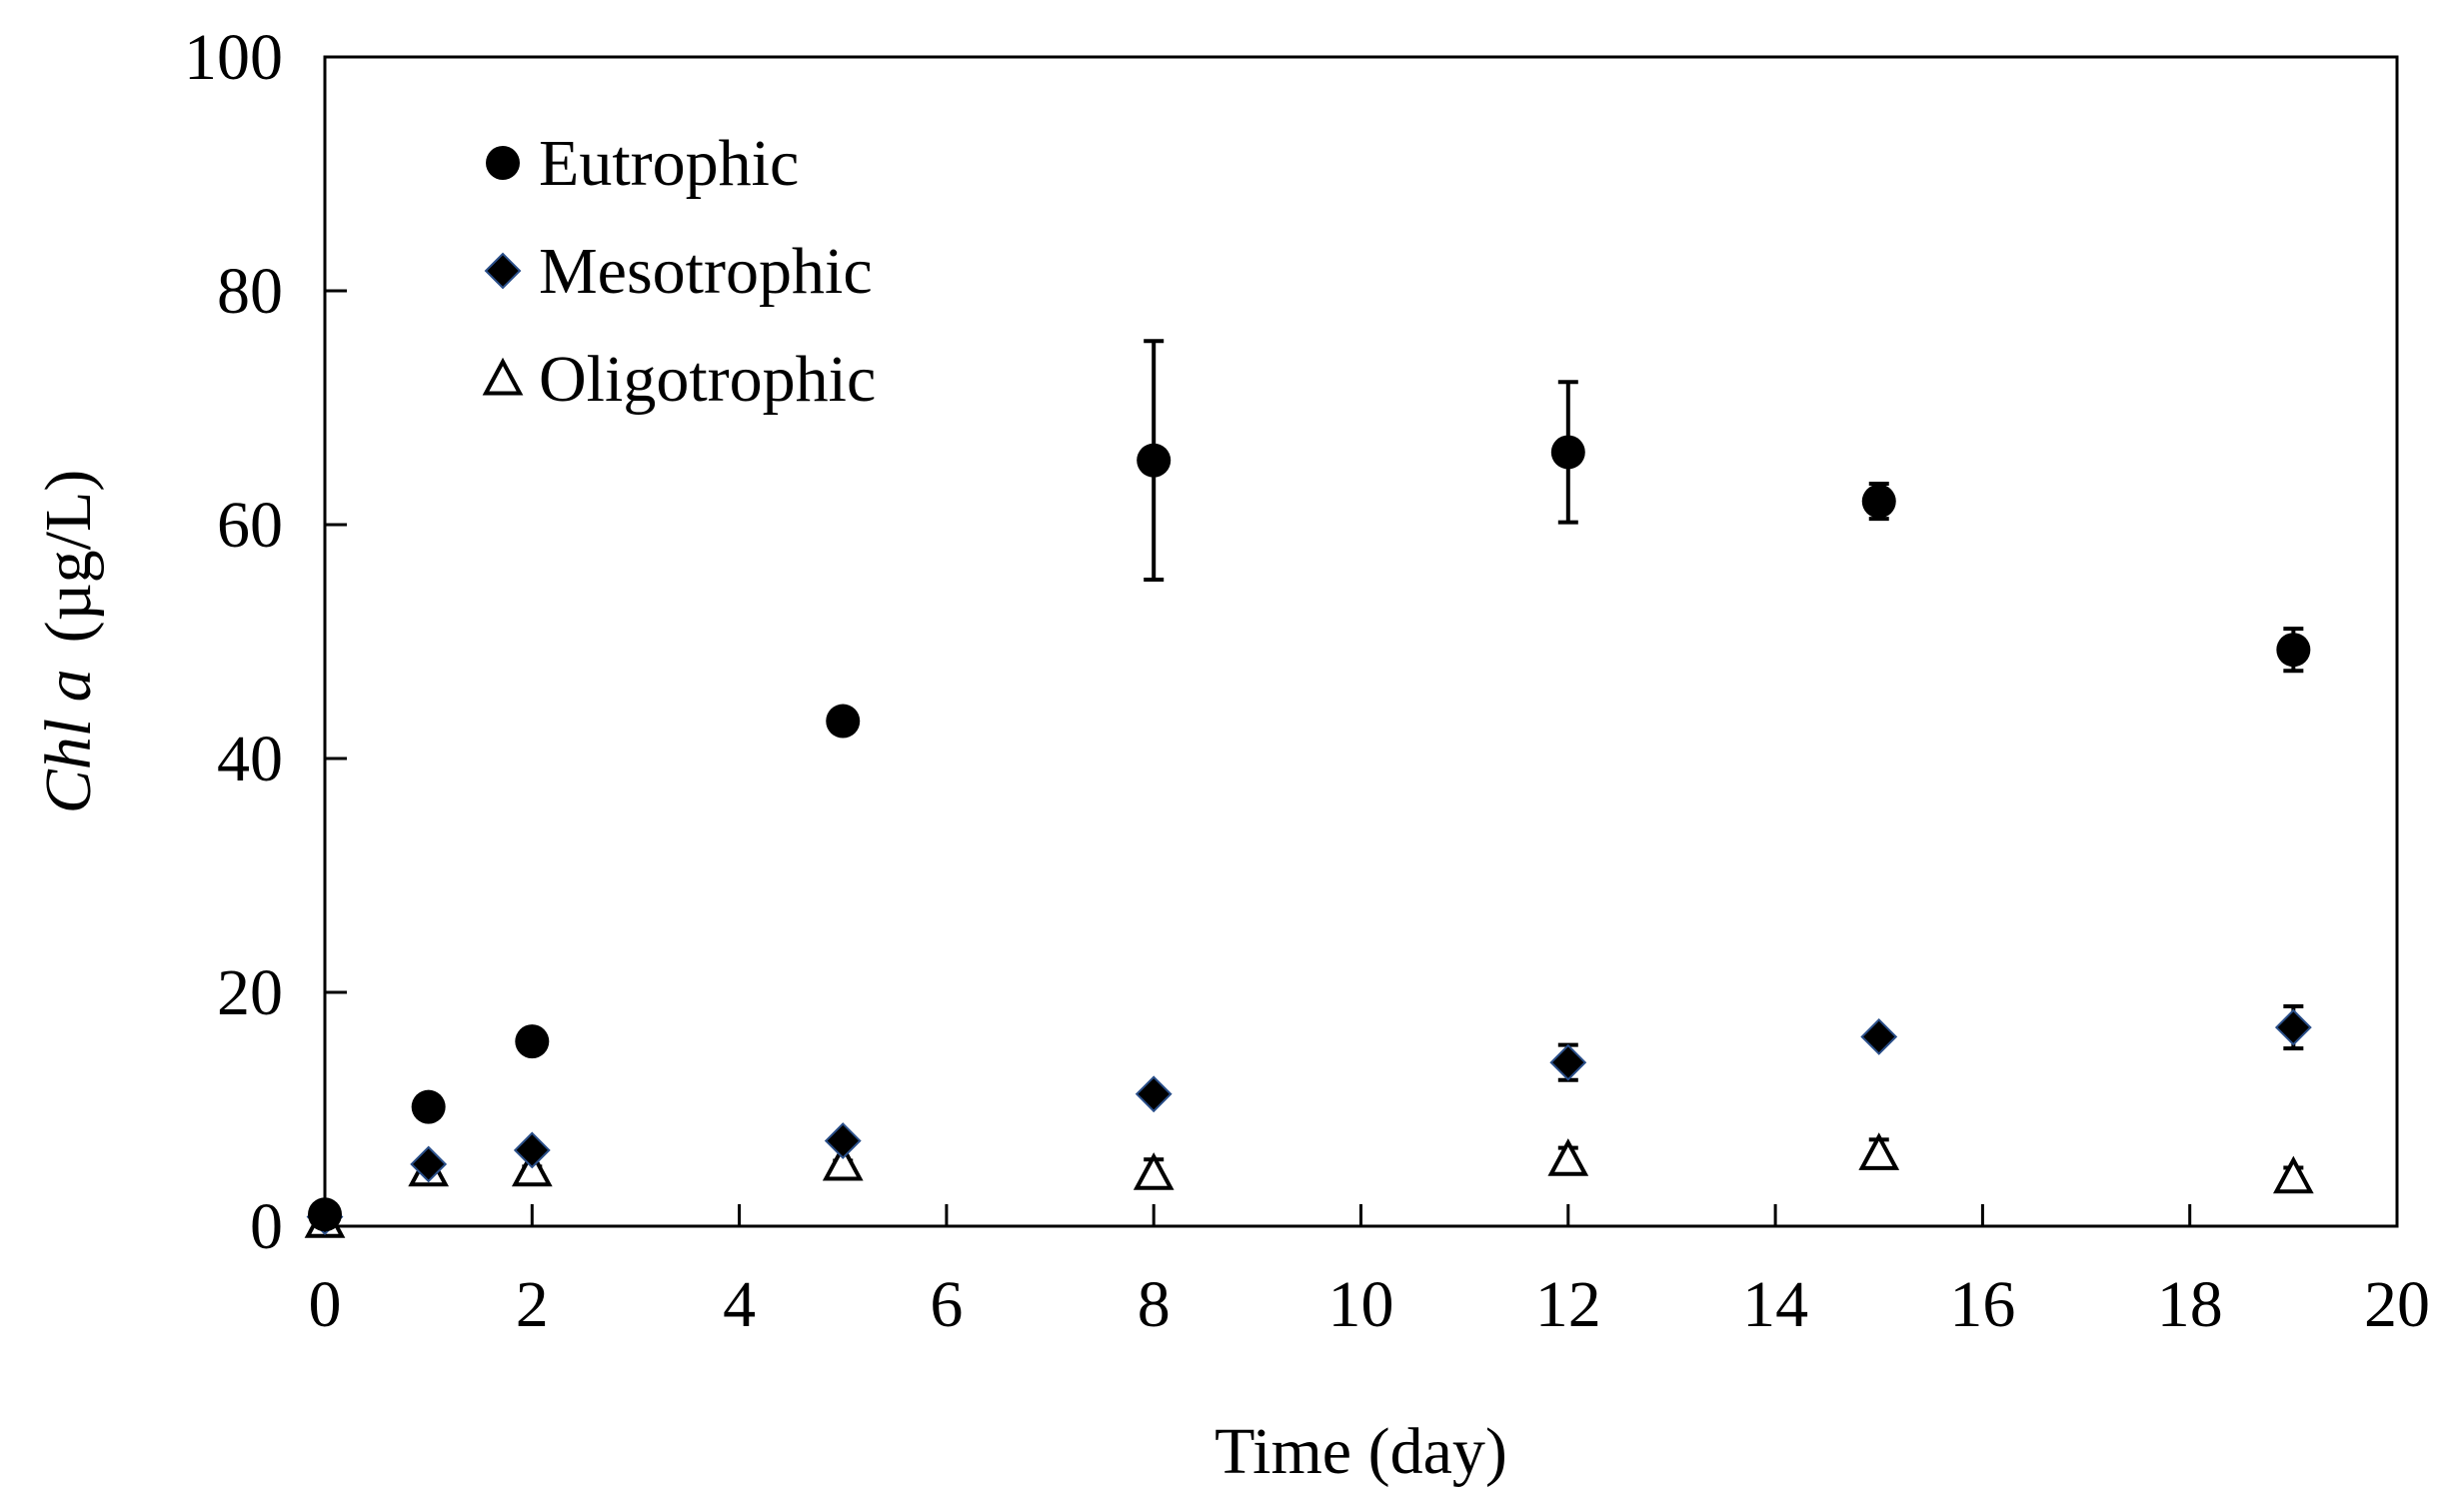 The width and height of the screenshot is (2450, 1512). What do you see at coordinates (1309, 1120) in the screenshot?
I see `mesotrophic-series` at bounding box center [1309, 1120].